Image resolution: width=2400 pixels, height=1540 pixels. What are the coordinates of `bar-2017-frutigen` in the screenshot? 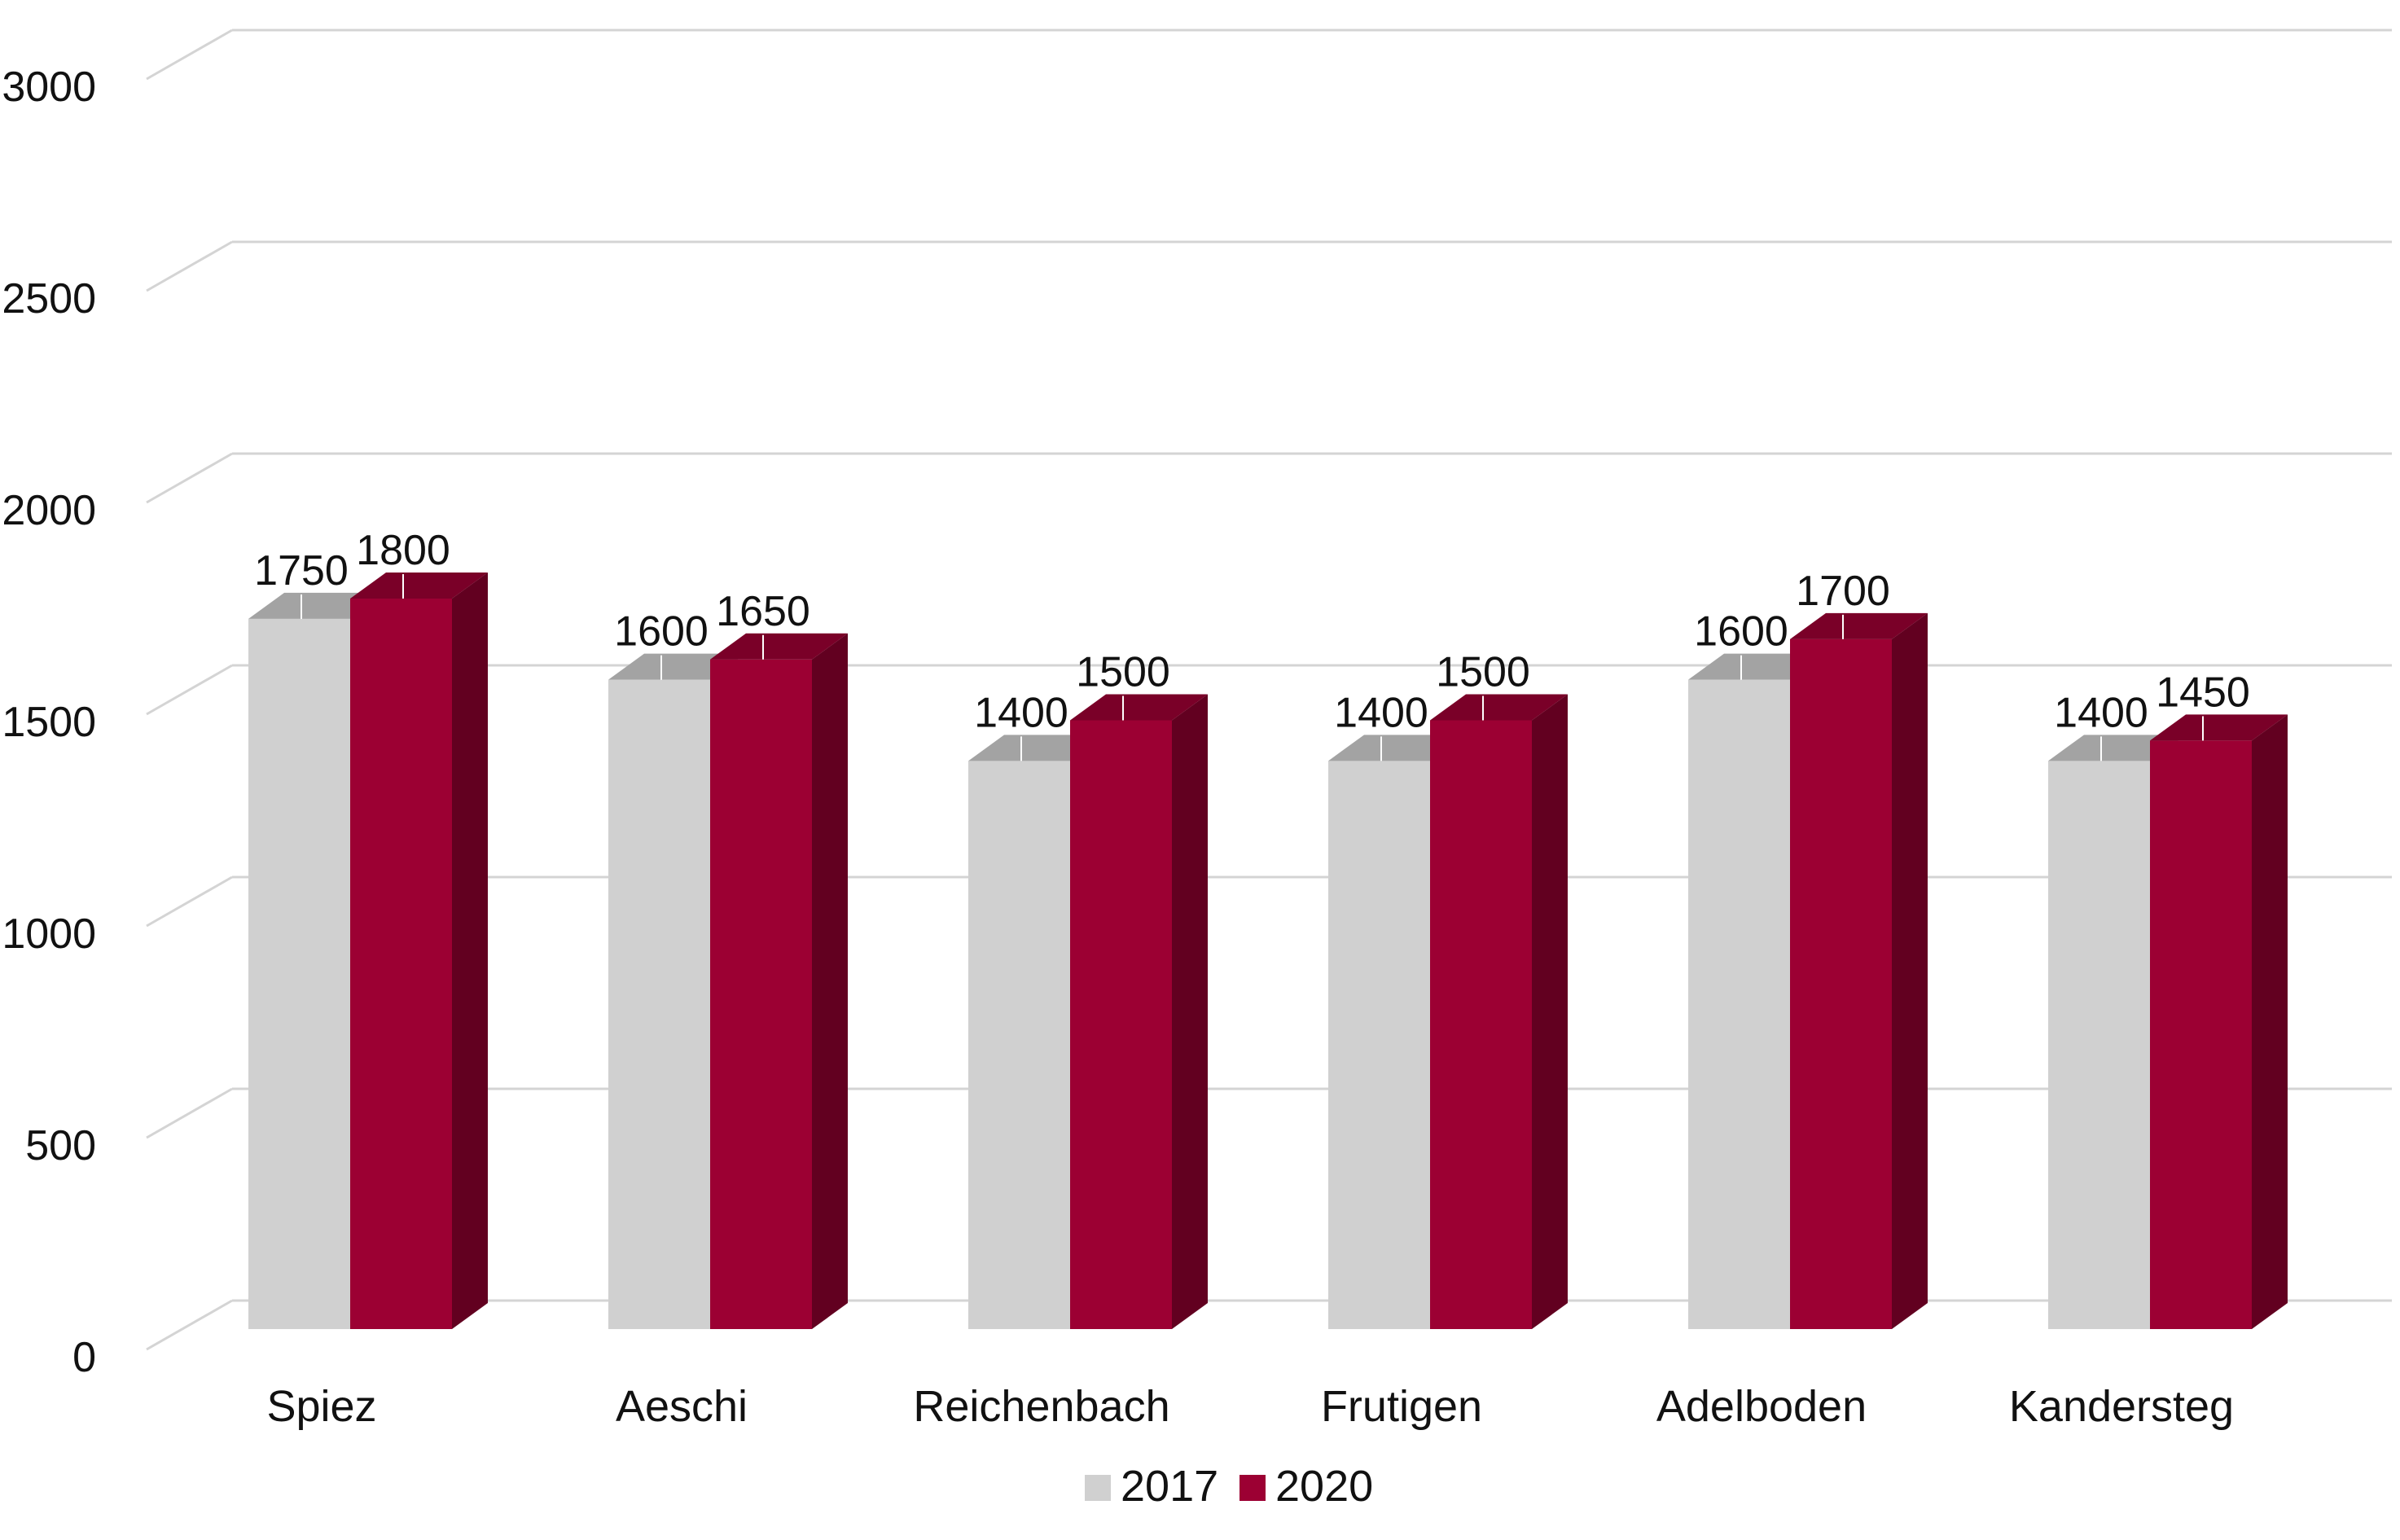 It's located at (1397, 1032).